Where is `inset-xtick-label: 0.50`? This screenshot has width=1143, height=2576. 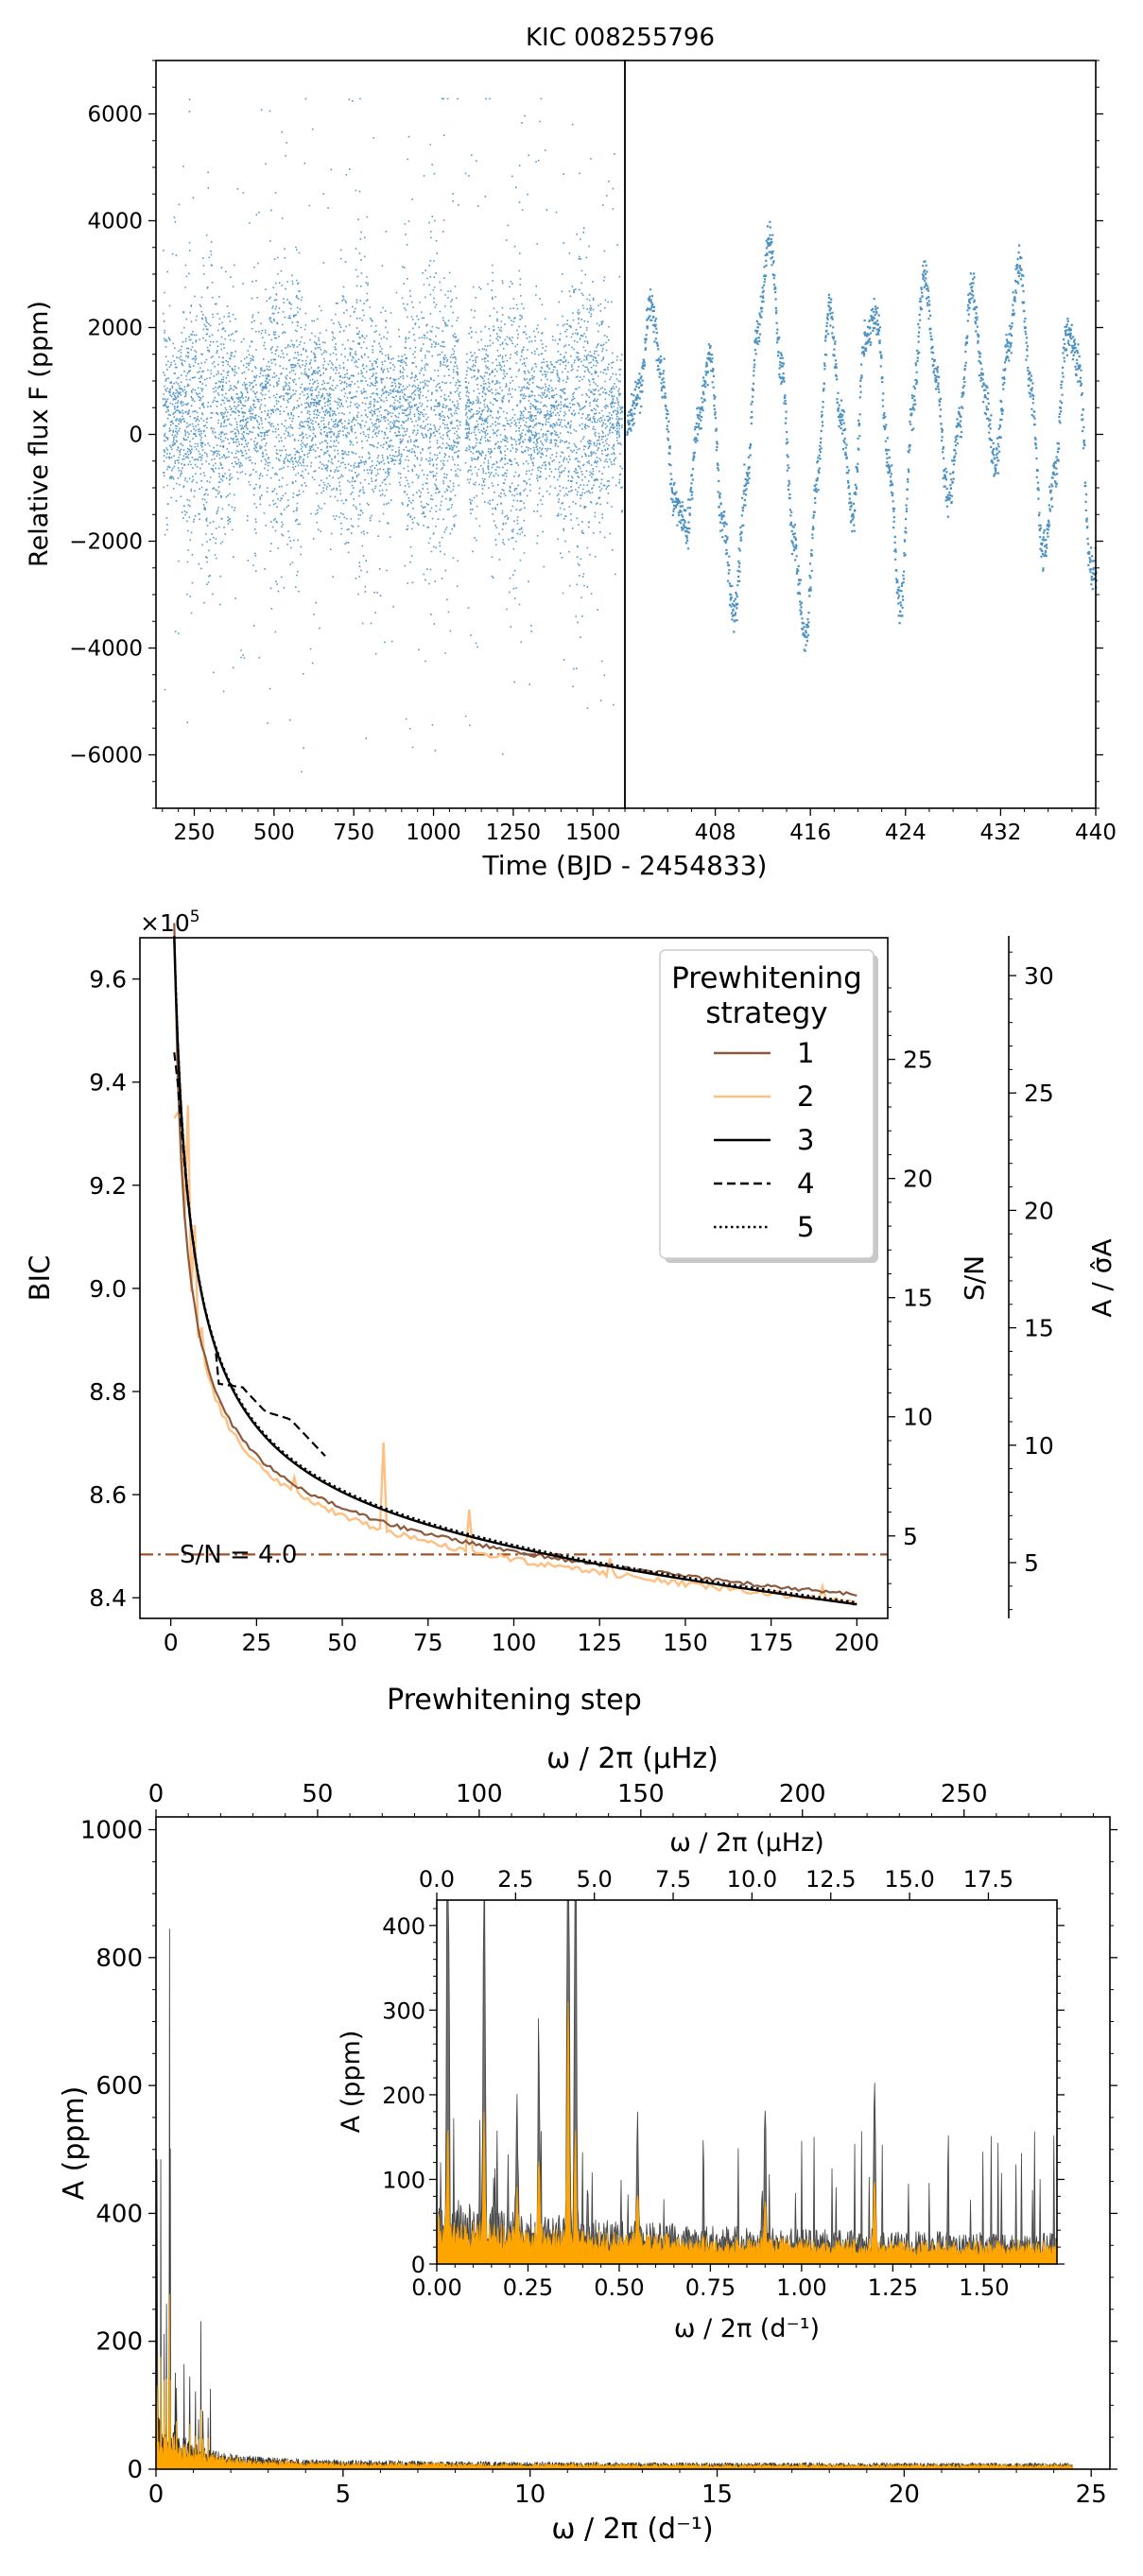 inset-xtick-label: 0.50 is located at coordinates (619, 2287).